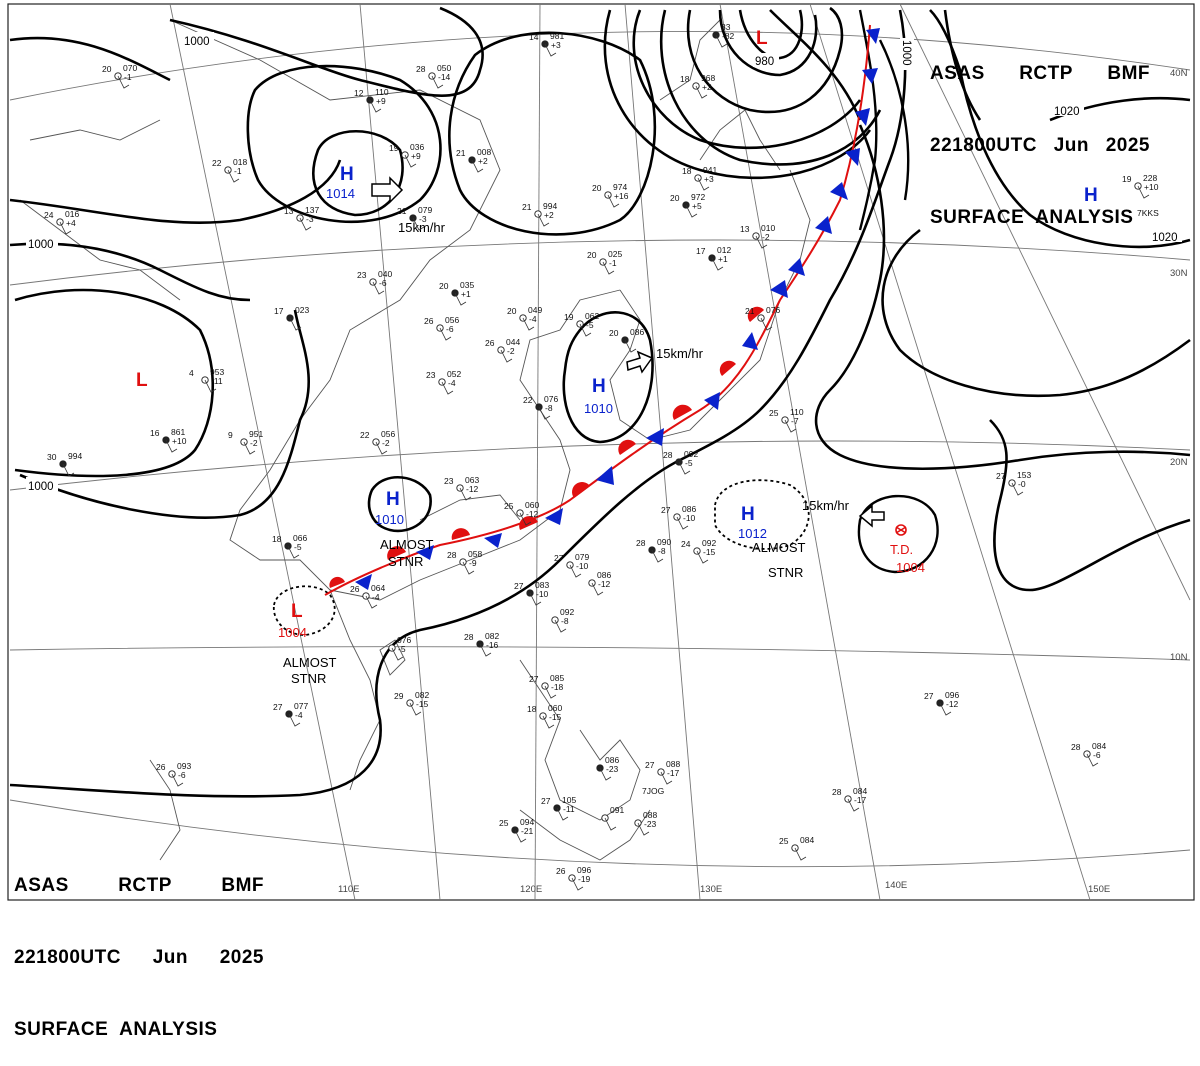  Describe the element at coordinates (726, 27) in the screenshot. I see `station-value: 83` at that location.